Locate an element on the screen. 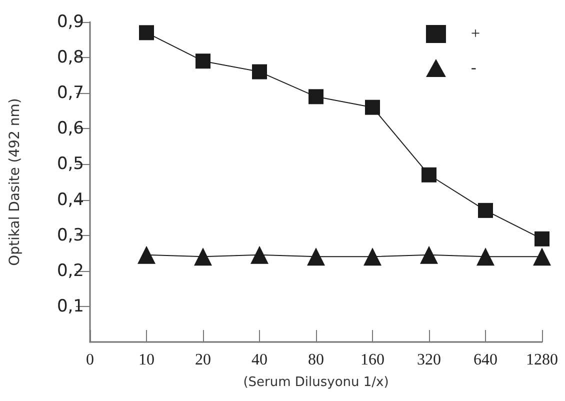  x-tick-label: 0 is located at coordinates (90, 360).